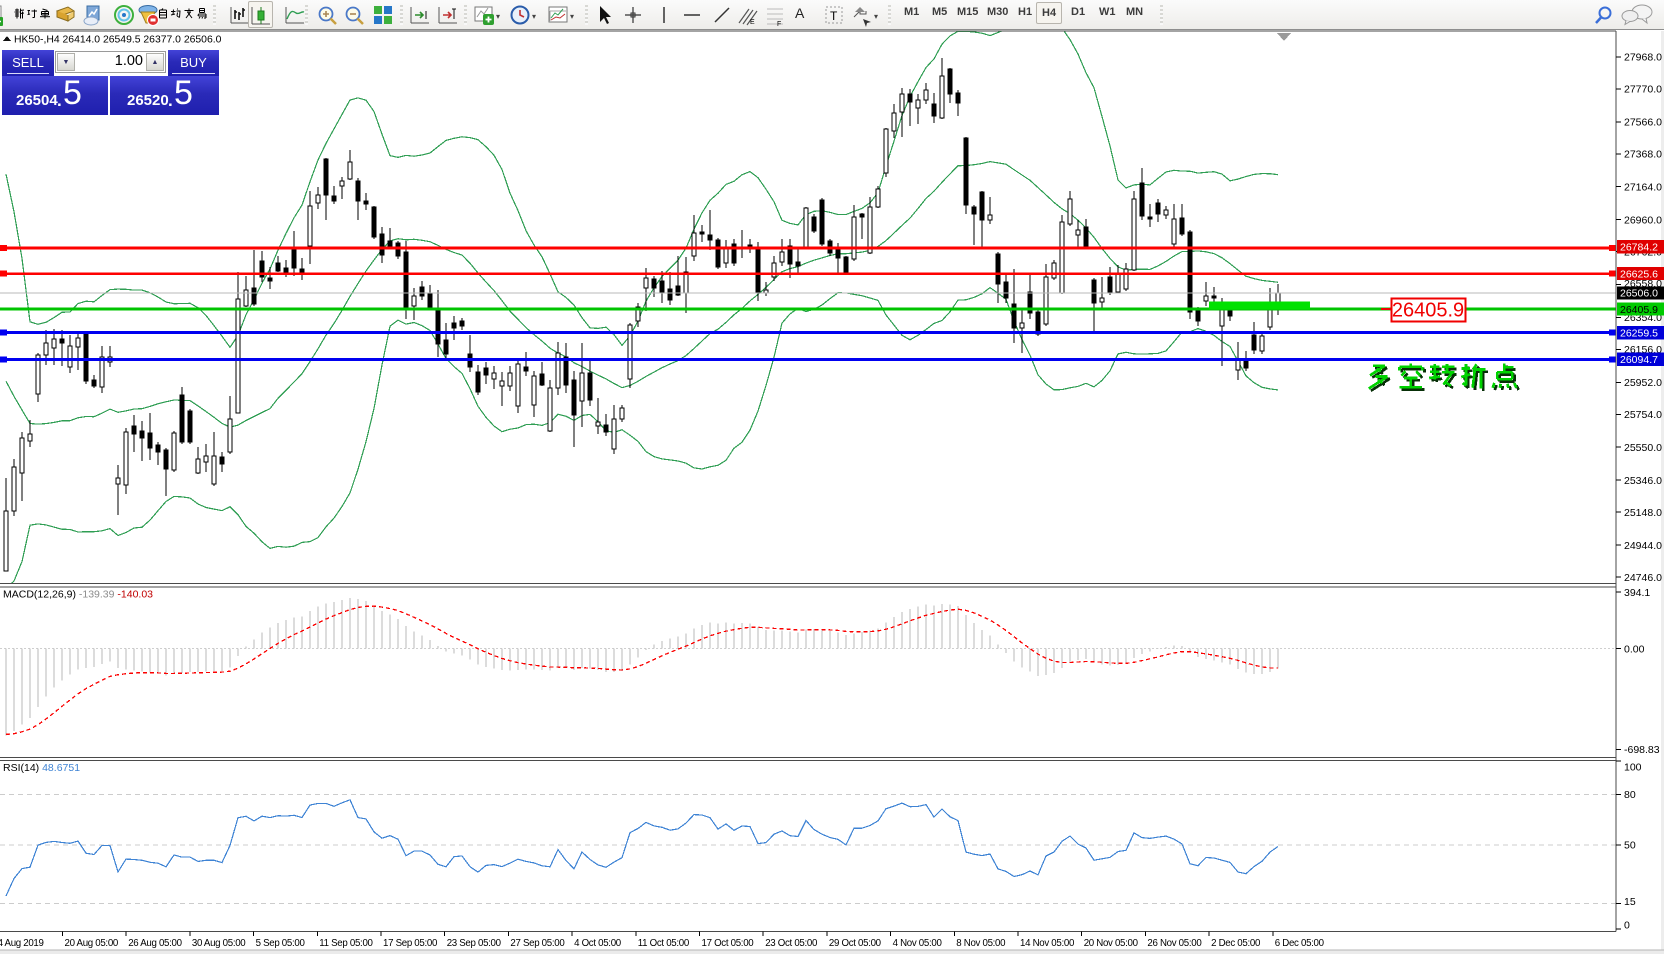 The width and height of the screenshot is (1664, 954). I want to click on svg-text: 15, so click(1630, 902).